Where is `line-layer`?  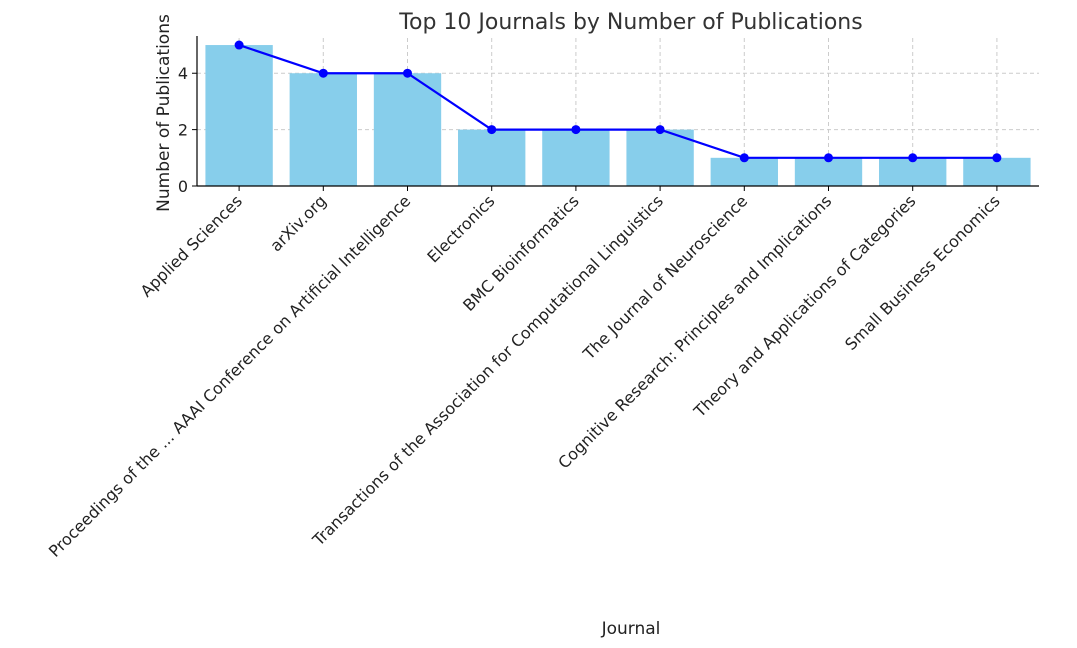
line-layer is located at coordinates (618, 101).